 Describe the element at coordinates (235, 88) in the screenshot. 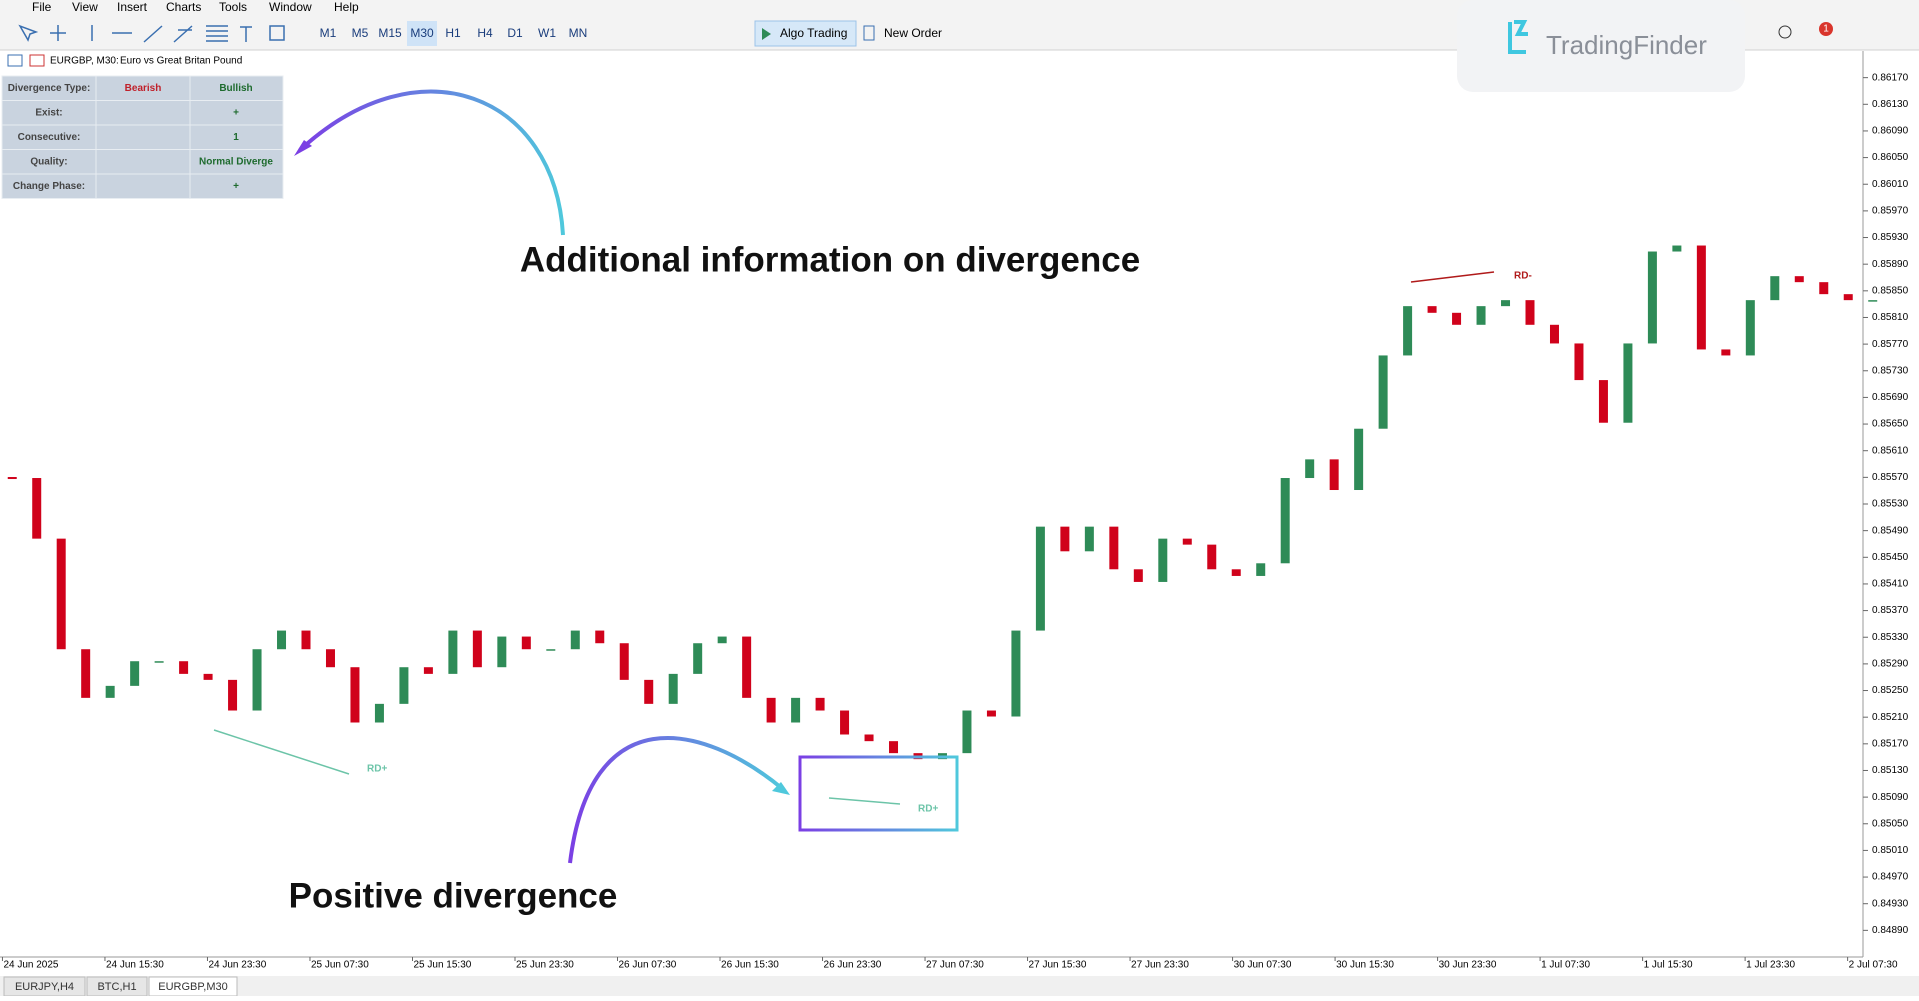

I see `table-bullish: Bullish` at that location.